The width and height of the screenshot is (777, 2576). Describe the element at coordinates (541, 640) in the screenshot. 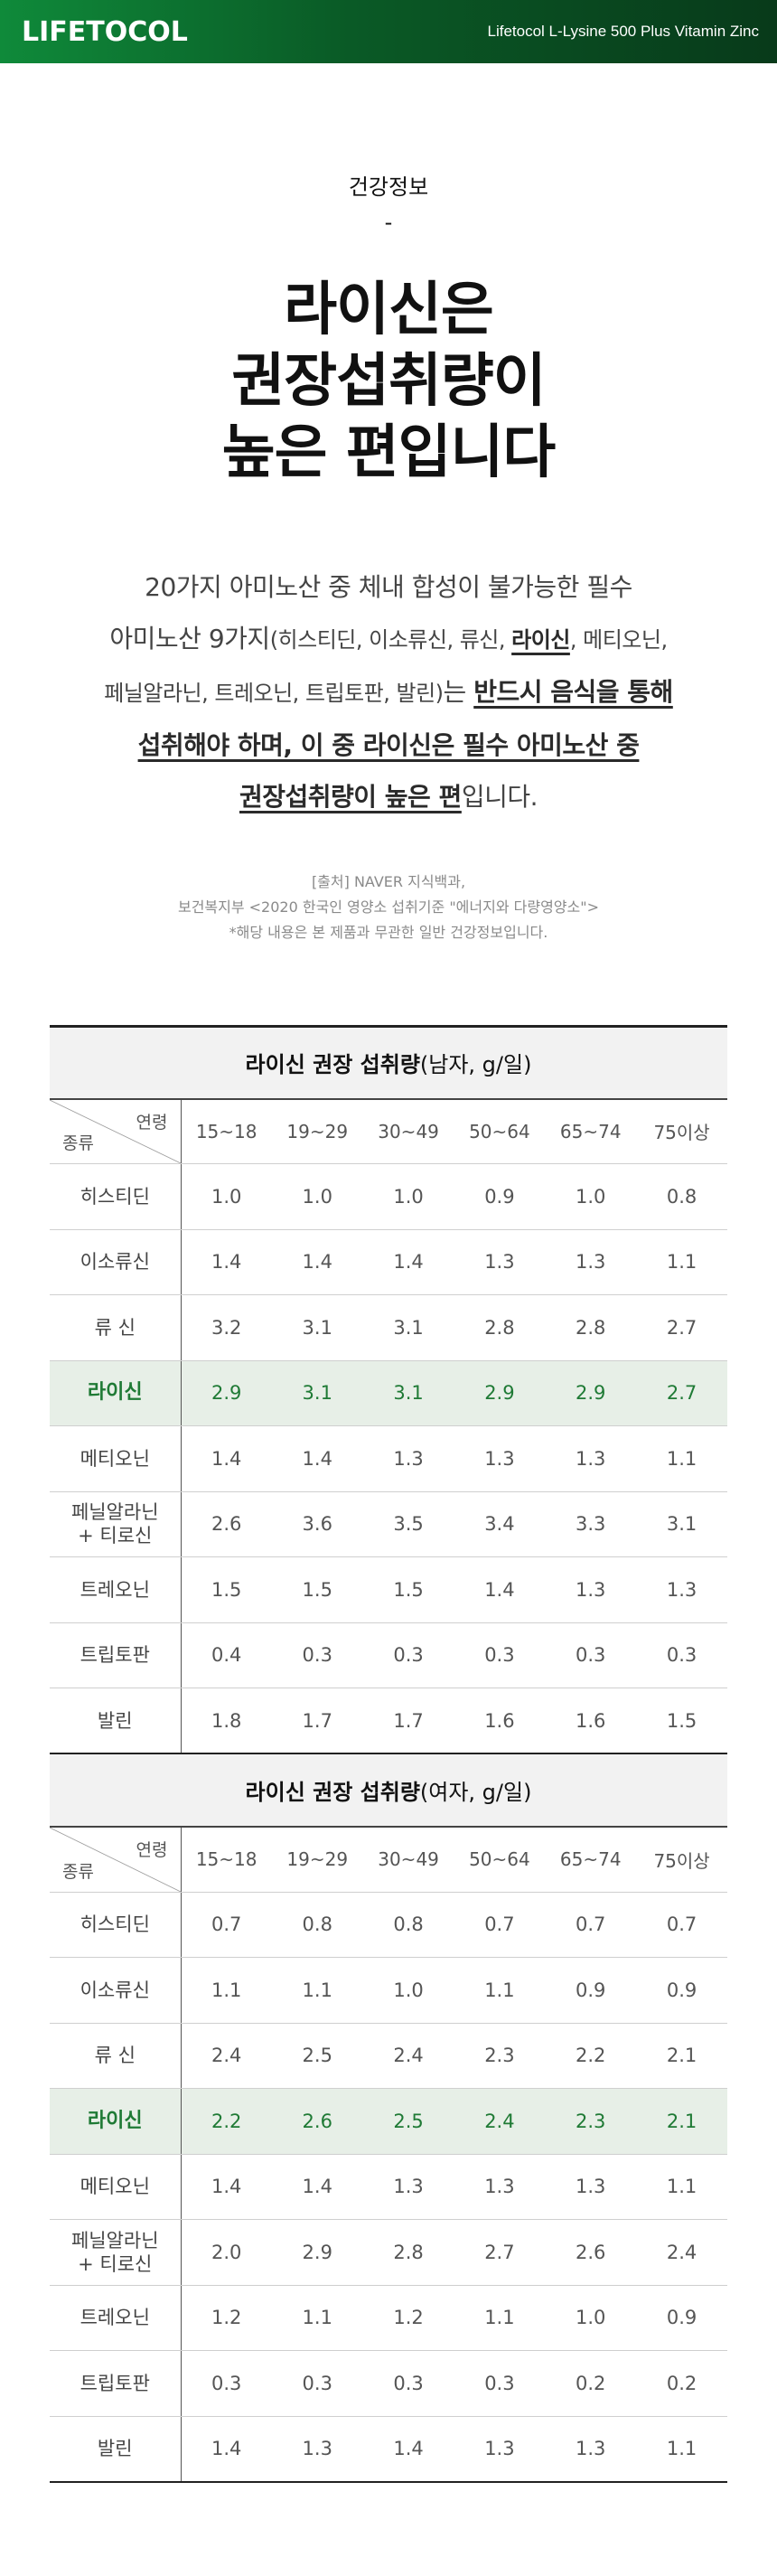

I see `body-emphasis: 라이신` at that location.